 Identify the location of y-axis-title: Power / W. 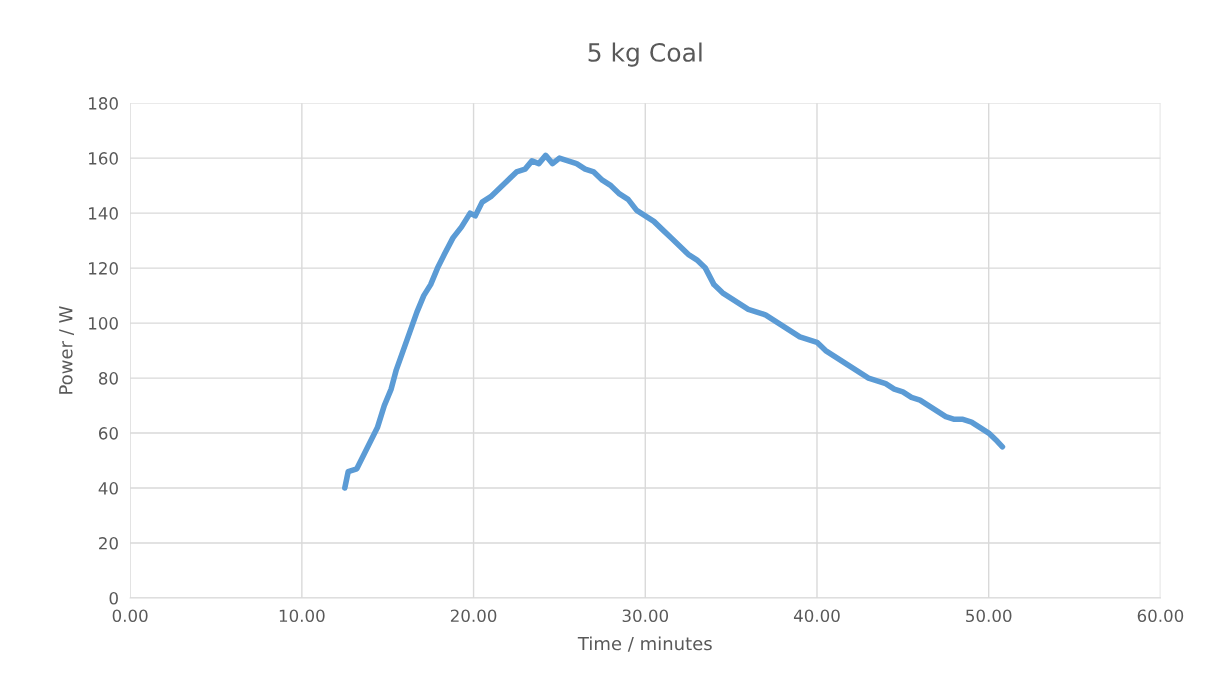
(67, 350).